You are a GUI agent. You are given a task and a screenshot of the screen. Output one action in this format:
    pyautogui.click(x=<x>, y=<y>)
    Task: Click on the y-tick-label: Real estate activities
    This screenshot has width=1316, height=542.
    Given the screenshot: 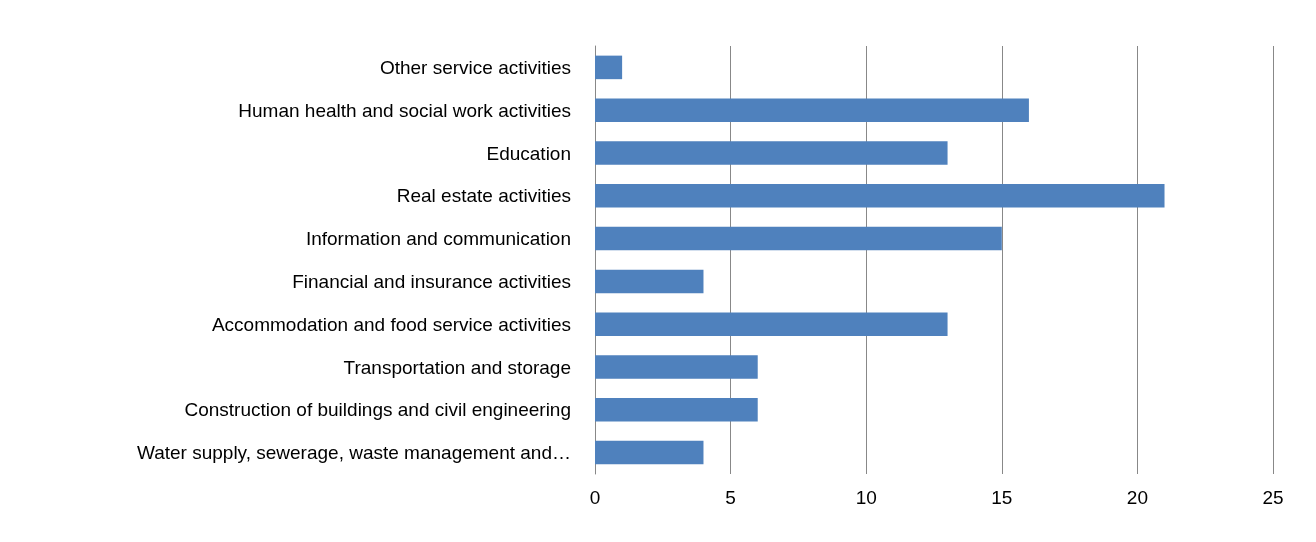 What is the action you would take?
    pyautogui.click(x=483, y=196)
    